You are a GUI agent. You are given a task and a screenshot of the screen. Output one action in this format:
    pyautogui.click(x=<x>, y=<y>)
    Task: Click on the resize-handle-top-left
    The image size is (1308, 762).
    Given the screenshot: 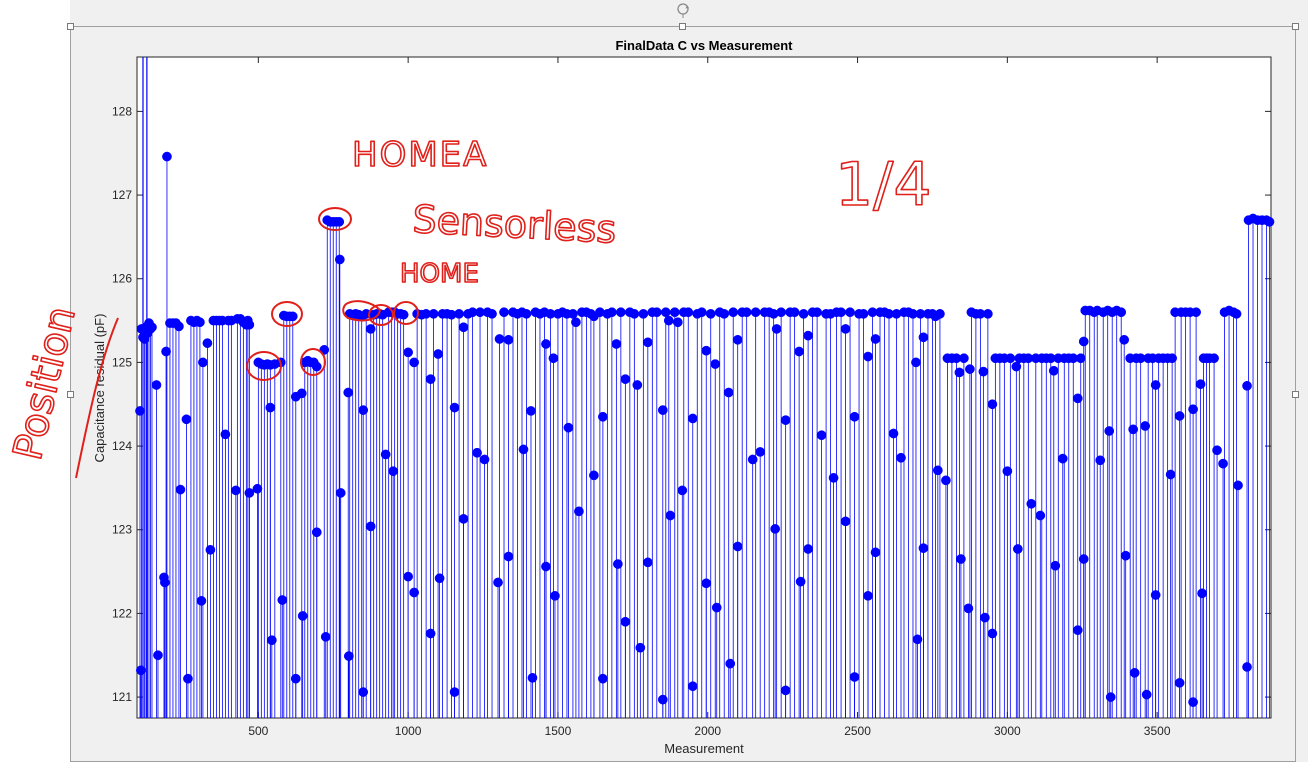 What is the action you would take?
    pyautogui.click(x=70, y=26)
    